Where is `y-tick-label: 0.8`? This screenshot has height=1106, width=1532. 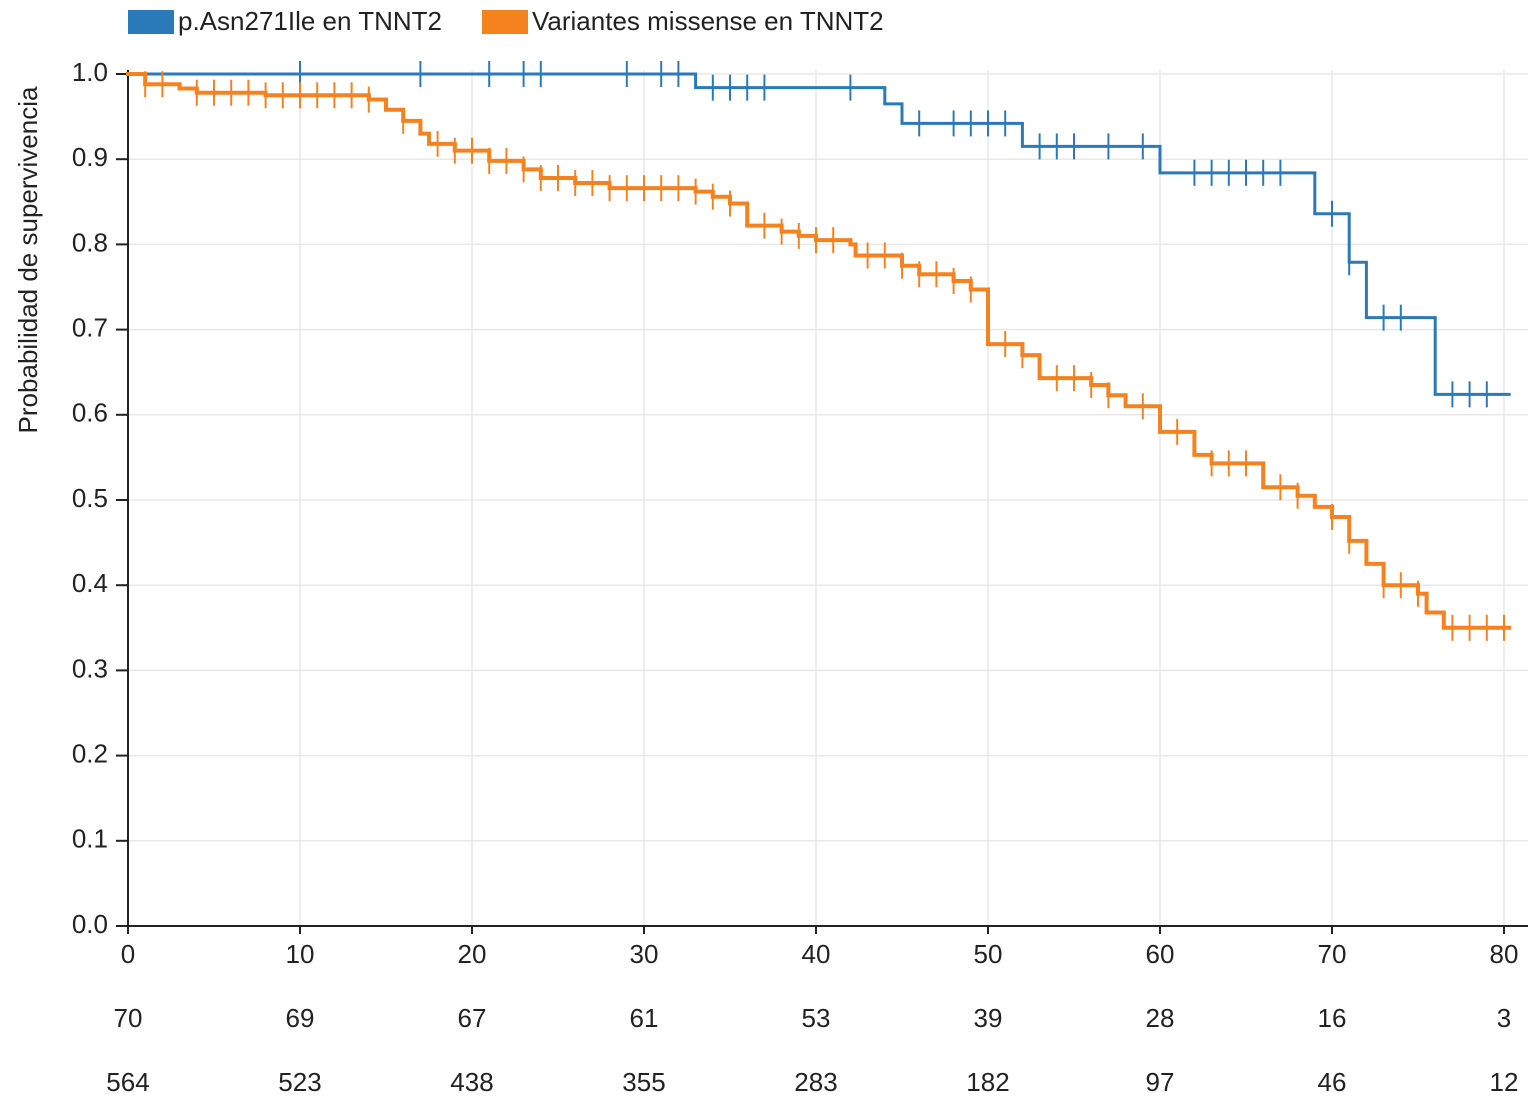
y-tick-label: 0.8 is located at coordinates (90, 242).